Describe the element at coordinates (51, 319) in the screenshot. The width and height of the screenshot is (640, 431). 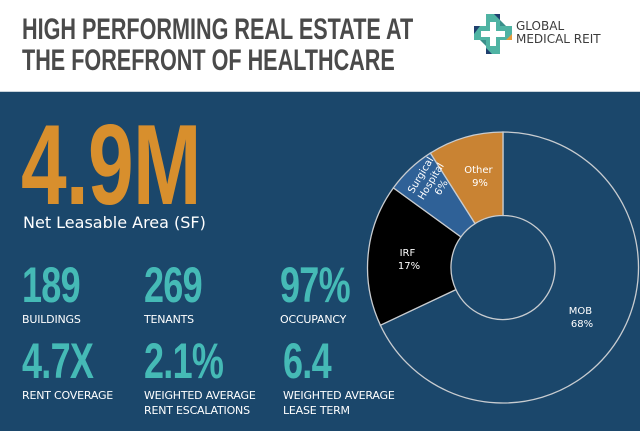
I see `stat-label: BUILDINGS` at that location.